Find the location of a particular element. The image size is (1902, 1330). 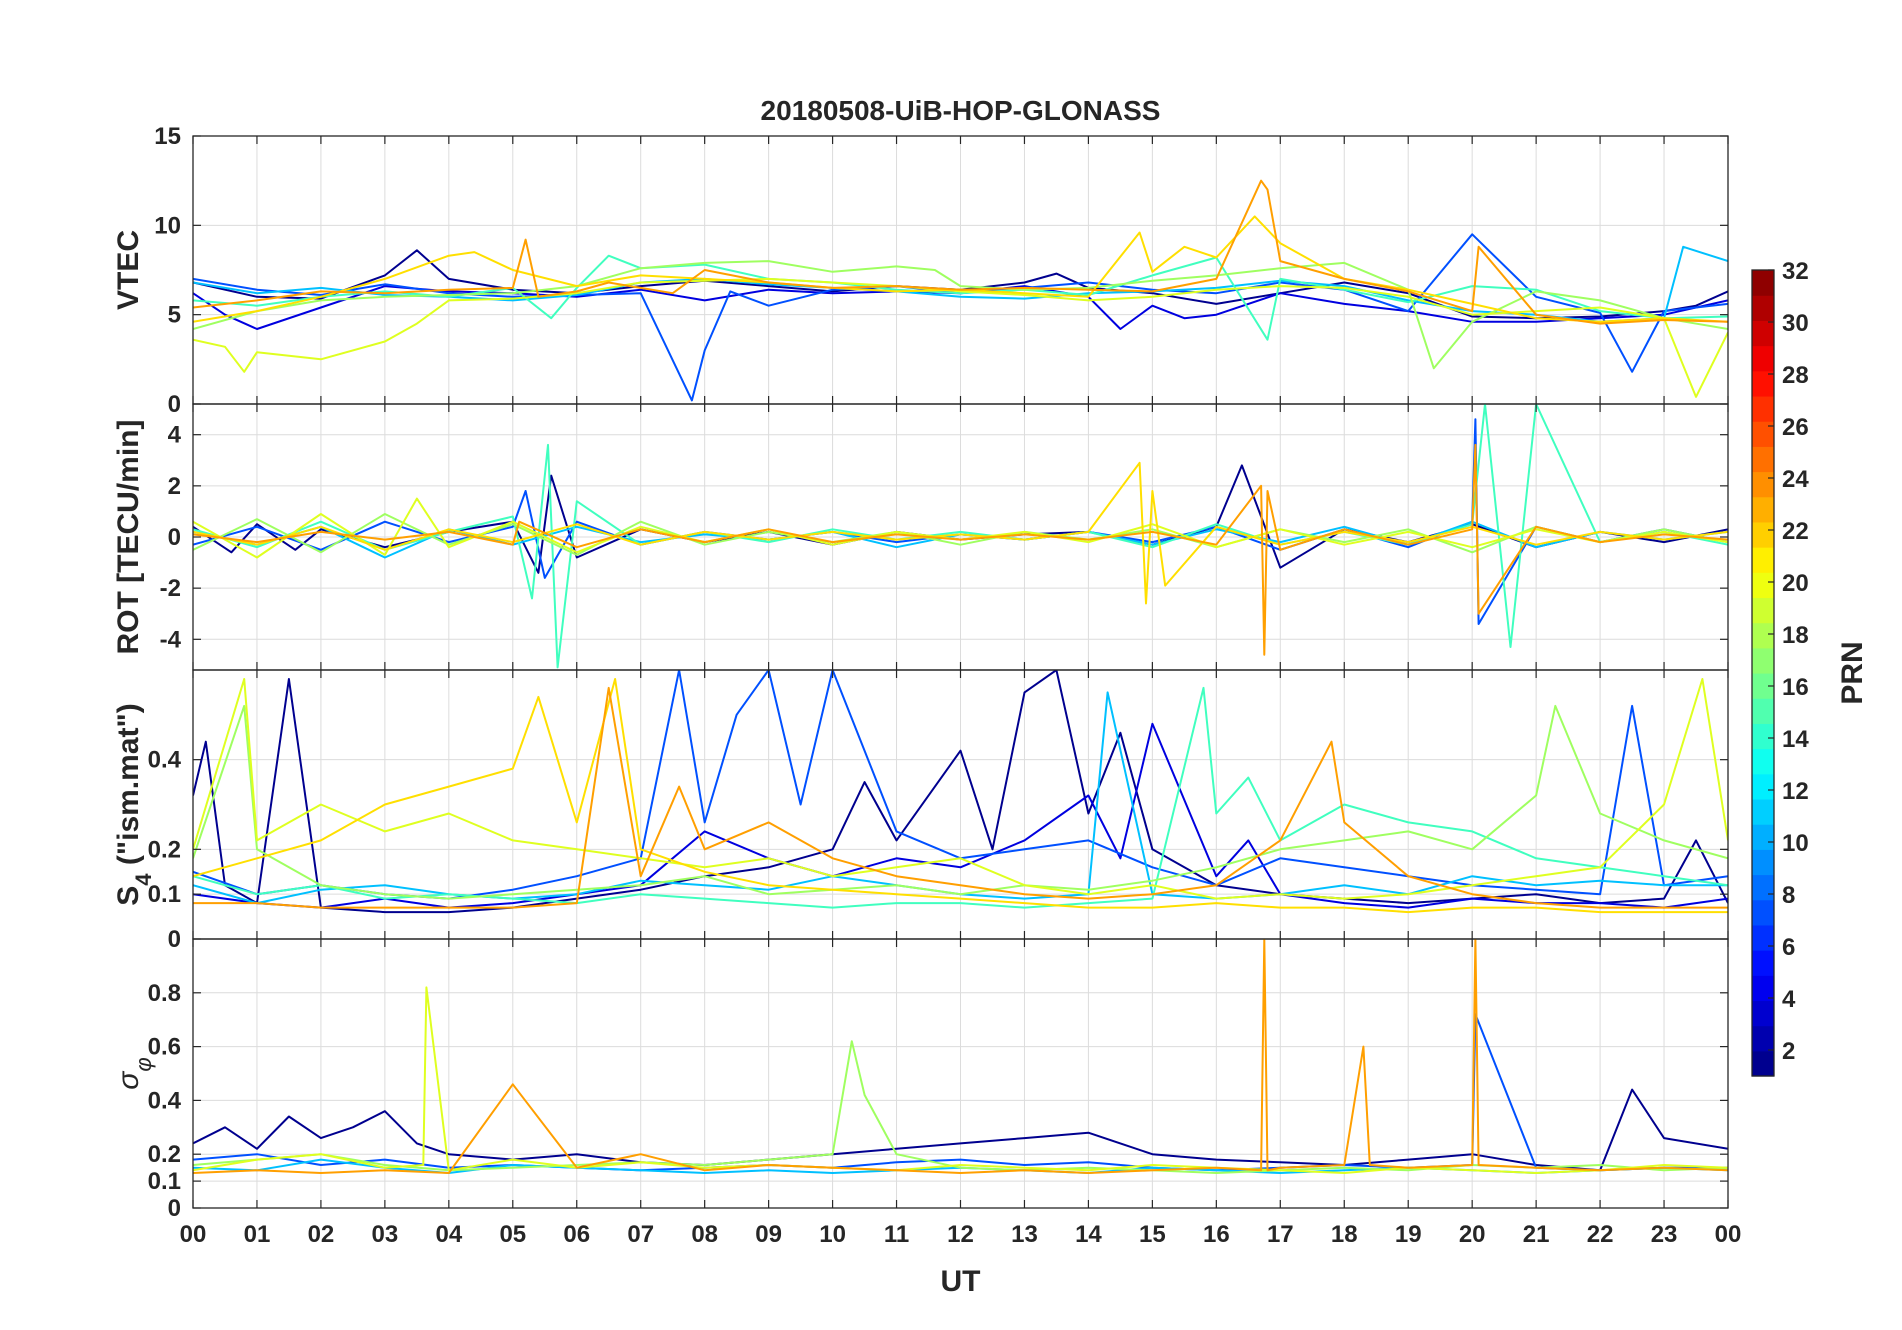

x-tick-label: 15 is located at coordinates (1152, 1234).